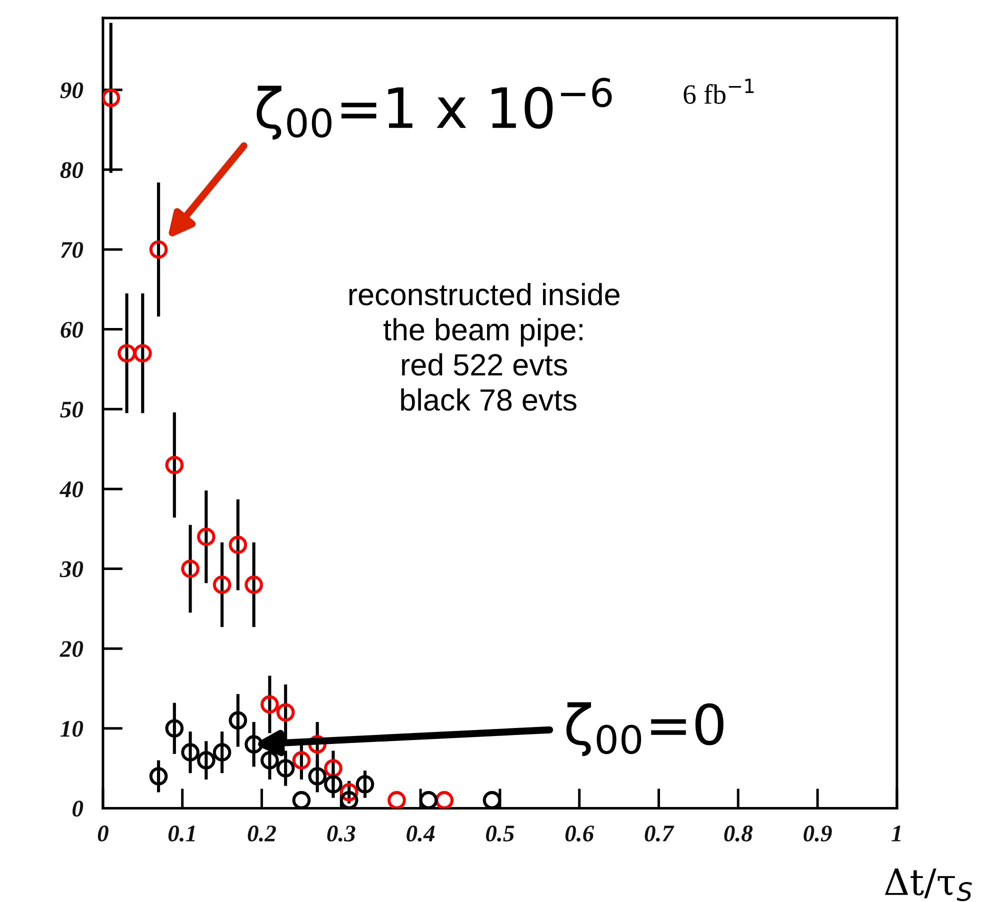  I want to click on y-tick-label: 50, so click(72, 410).